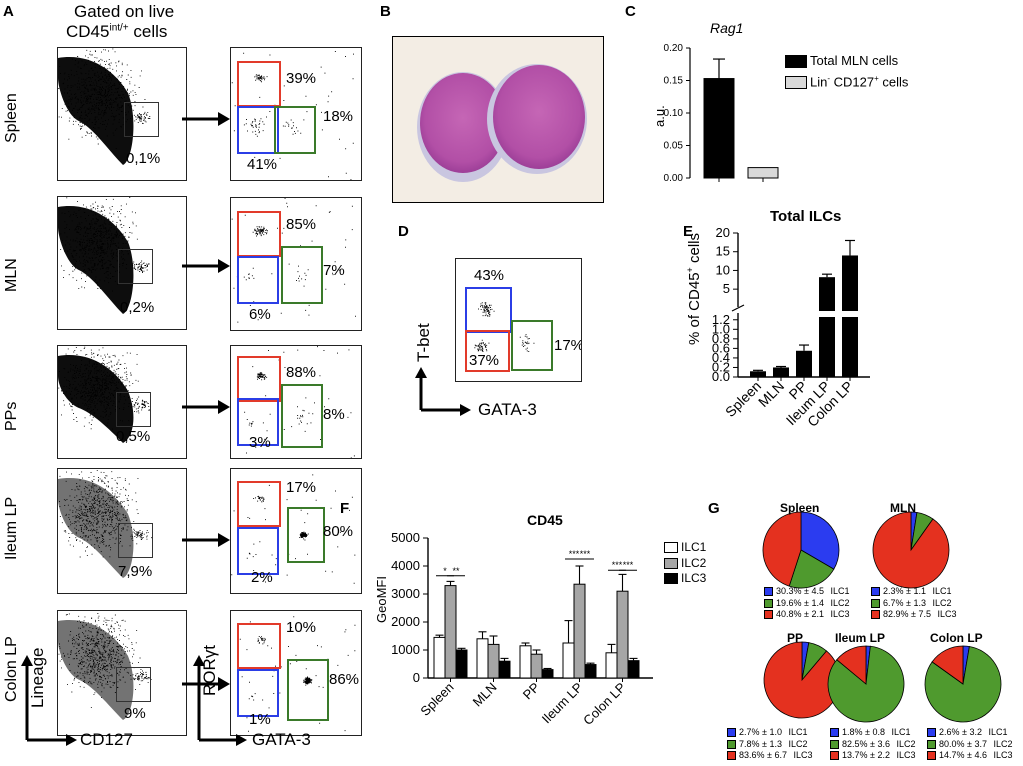  I want to click on red-gate-percent: 17%, so click(301, 487).